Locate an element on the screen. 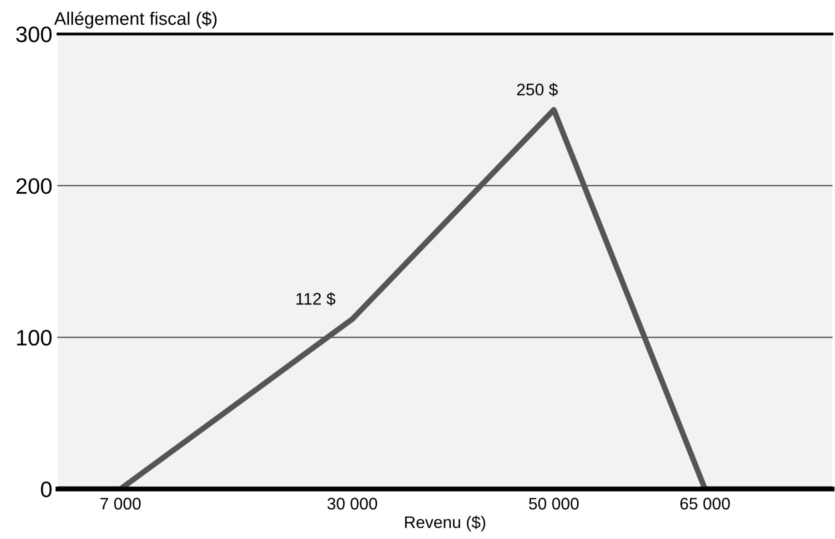 The height and width of the screenshot is (539, 835). y-tick-label: 200 is located at coordinates (34, 186).